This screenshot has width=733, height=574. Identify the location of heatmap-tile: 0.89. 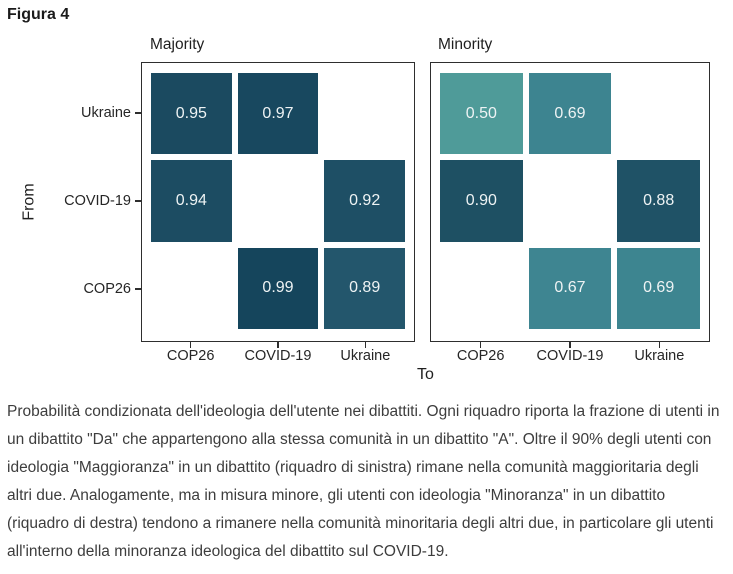
(364, 288).